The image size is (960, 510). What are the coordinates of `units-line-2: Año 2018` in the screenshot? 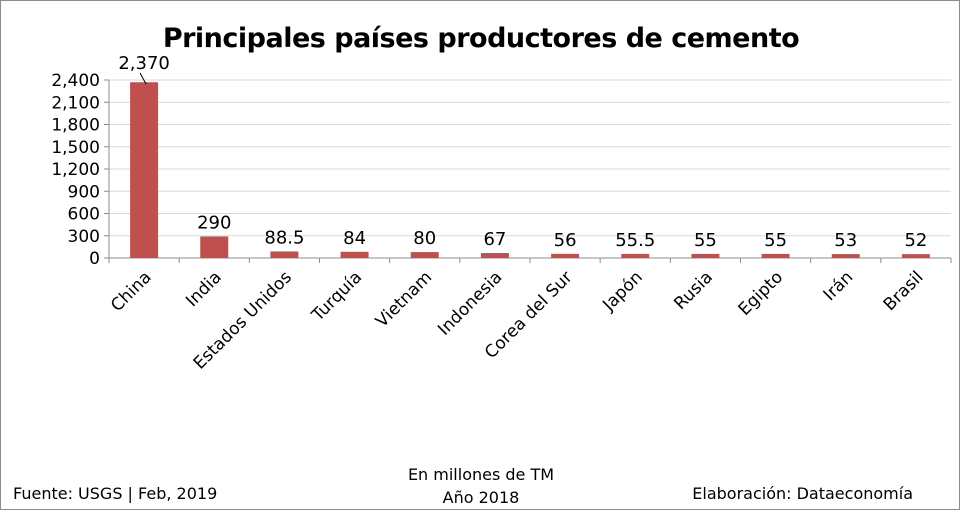 It's located at (481, 497).